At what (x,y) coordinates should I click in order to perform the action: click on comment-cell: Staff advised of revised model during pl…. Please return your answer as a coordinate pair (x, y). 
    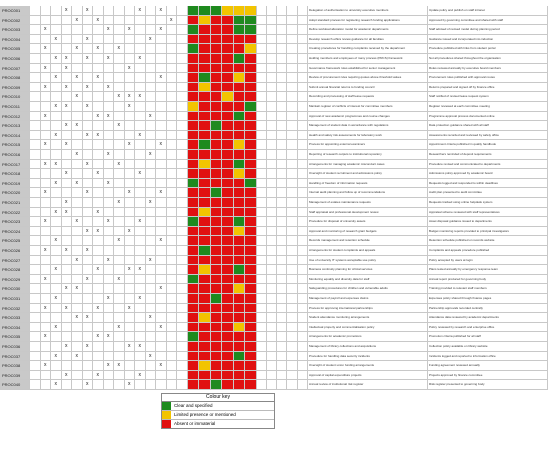
    Looking at the image, I should click on (488, 30).